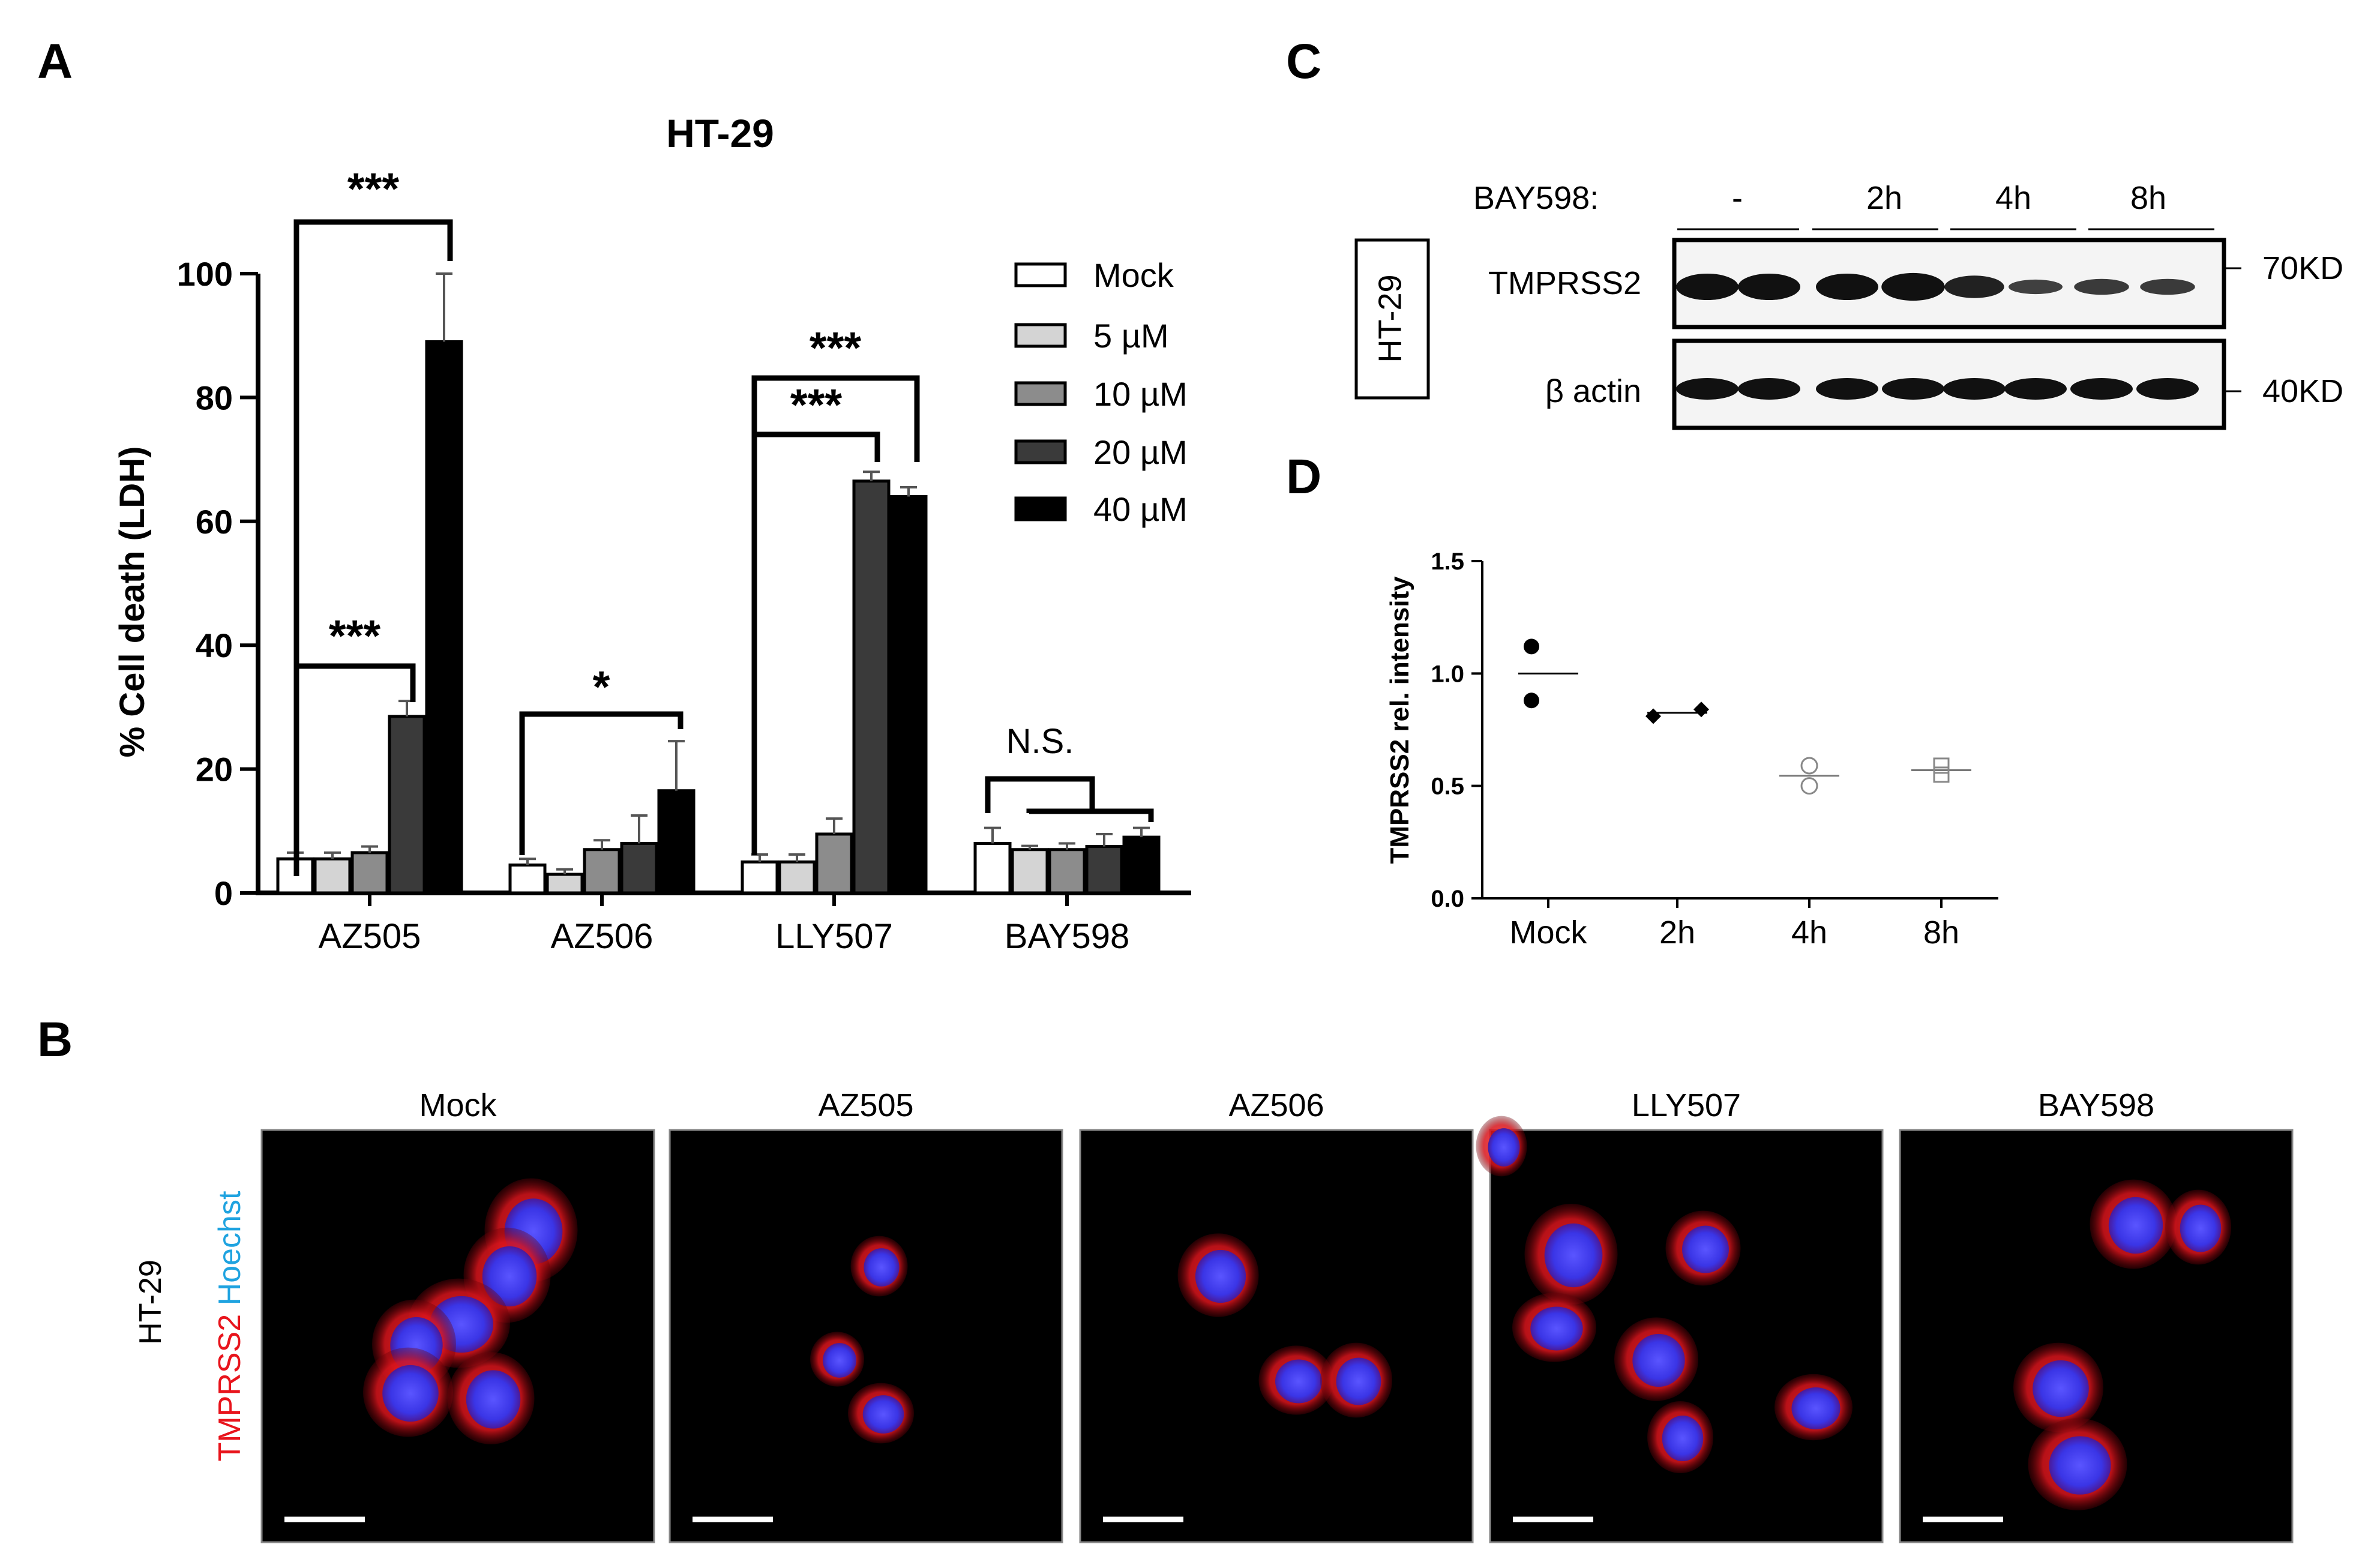 The image size is (2380, 1568). Describe the element at coordinates (205, 274) in the screenshot. I see `y-tick-label: 100` at that location.